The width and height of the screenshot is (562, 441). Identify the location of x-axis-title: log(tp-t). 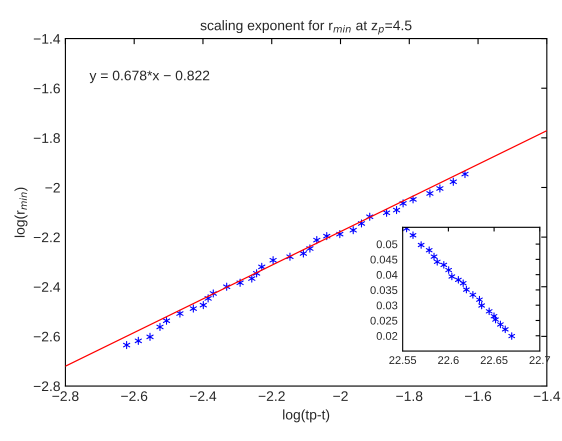
(306, 415).